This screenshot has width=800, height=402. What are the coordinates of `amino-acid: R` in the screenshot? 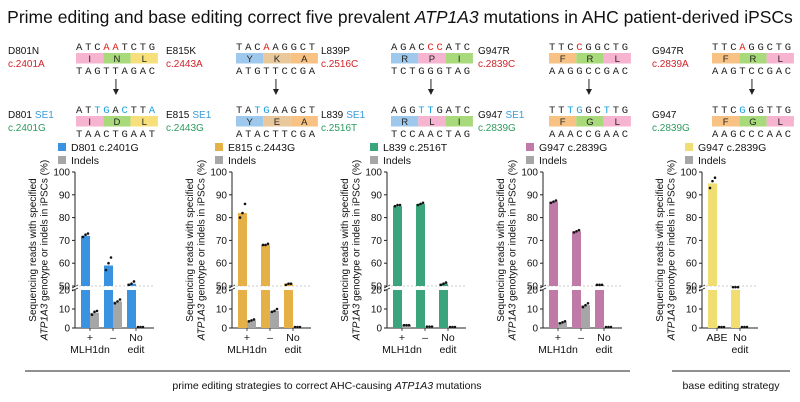 It's located at (753, 59).